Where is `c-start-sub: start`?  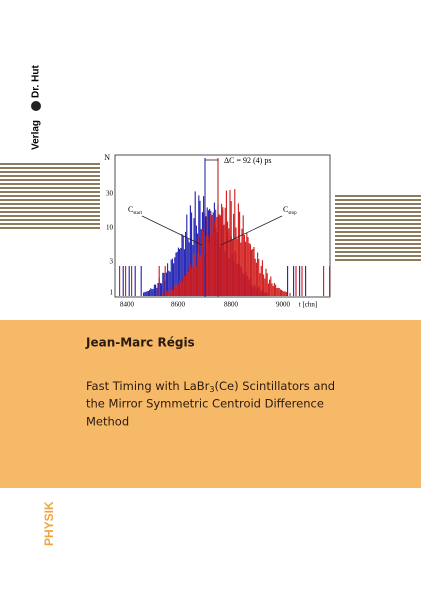 c-start-sub: start is located at coordinates (137, 213).